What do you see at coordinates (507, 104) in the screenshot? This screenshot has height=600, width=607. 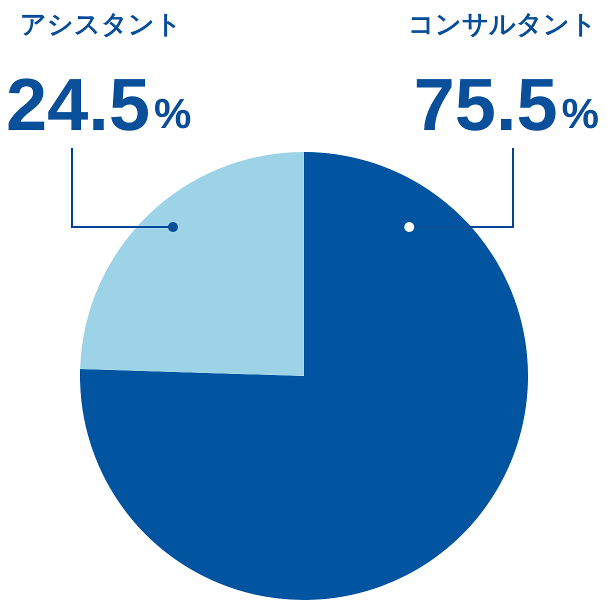 I see `data-label: 75.5%` at bounding box center [507, 104].